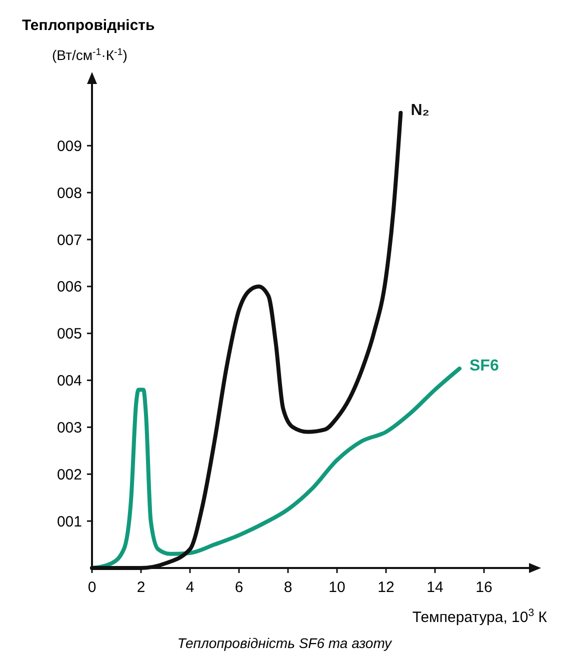 This screenshot has width=569, height=668. What do you see at coordinates (69, 427) in the screenshot?
I see `y-tick-label: 003` at bounding box center [69, 427].